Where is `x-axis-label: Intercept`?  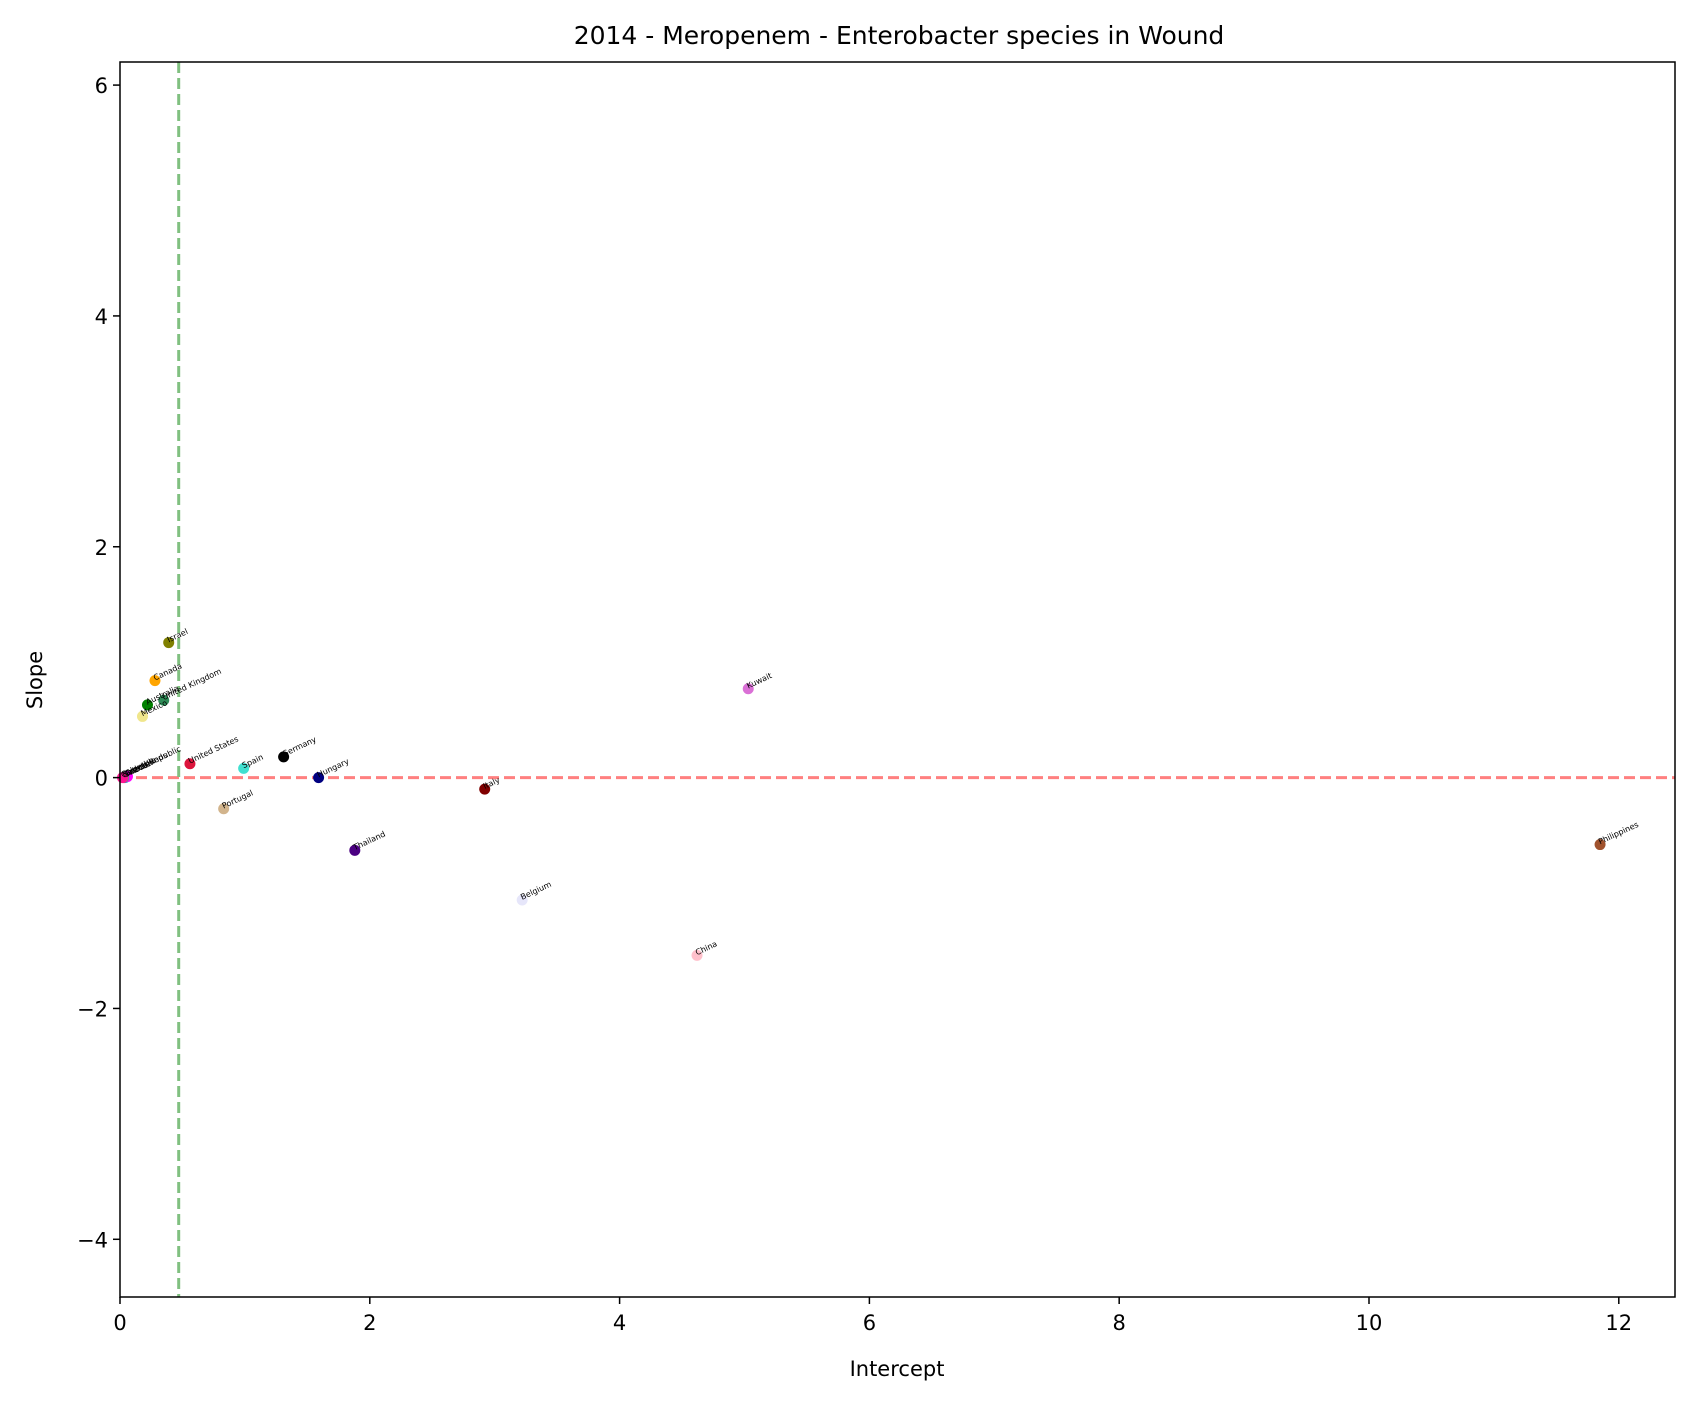 x-axis-label: Intercept is located at coordinates (897, 1369).